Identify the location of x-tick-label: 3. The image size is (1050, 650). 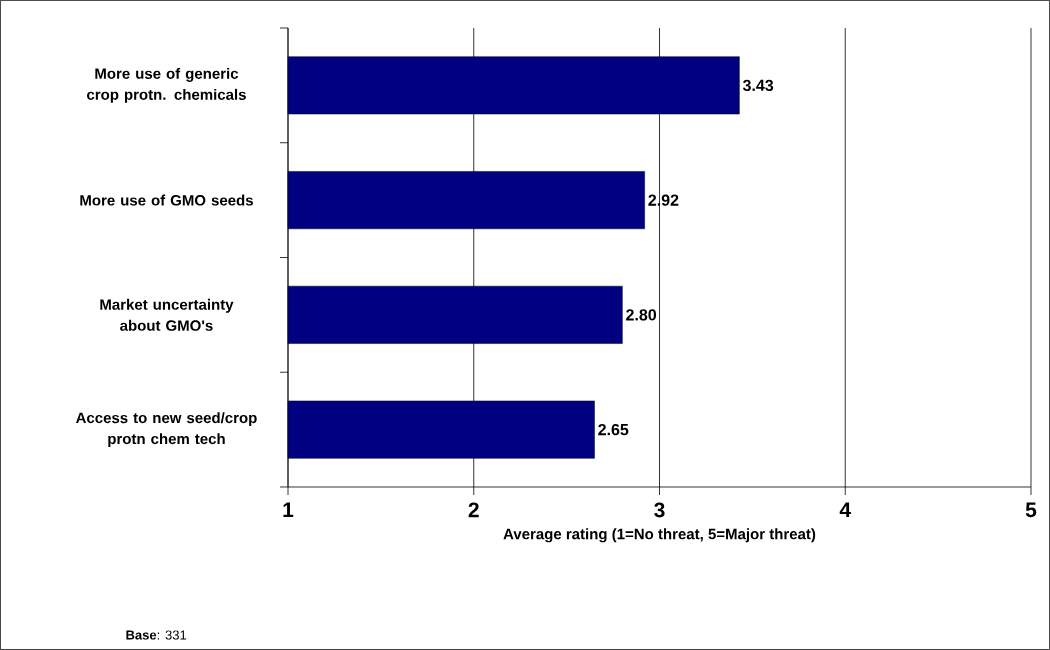
(659, 510).